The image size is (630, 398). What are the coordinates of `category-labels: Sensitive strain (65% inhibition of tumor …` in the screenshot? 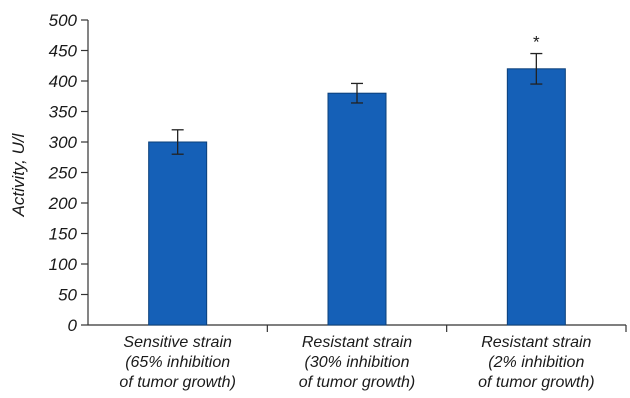 It's located at (356, 362).